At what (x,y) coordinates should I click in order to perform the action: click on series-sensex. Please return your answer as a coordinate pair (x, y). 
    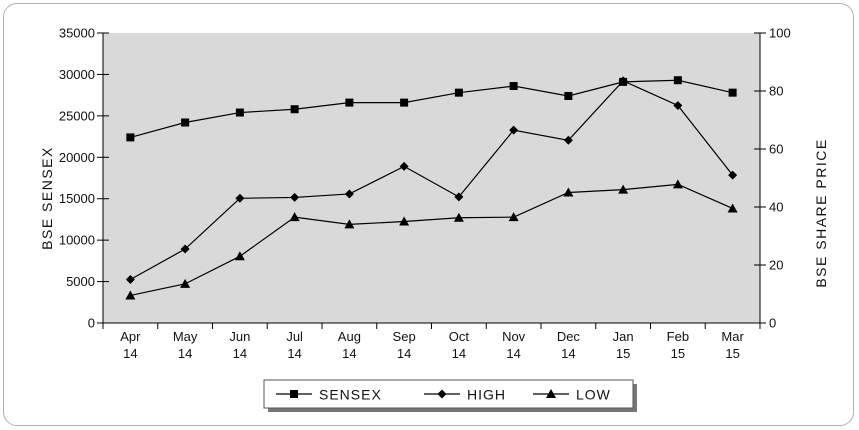
    Looking at the image, I should click on (431, 109).